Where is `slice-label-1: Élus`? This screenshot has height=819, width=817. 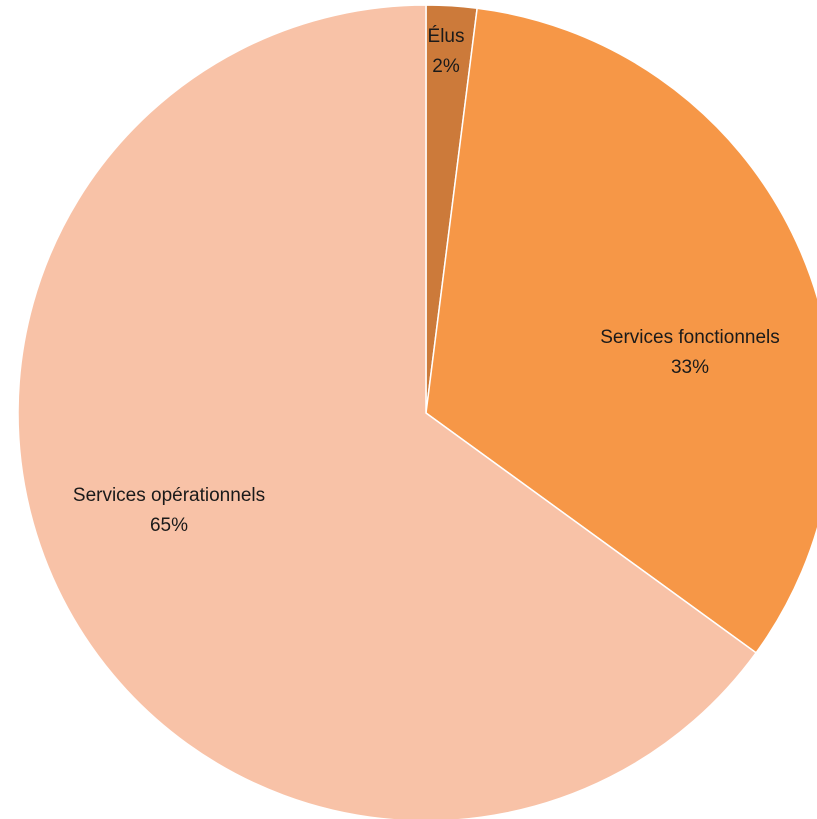
slice-label-1: Élus is located at coordinates (446, 36).